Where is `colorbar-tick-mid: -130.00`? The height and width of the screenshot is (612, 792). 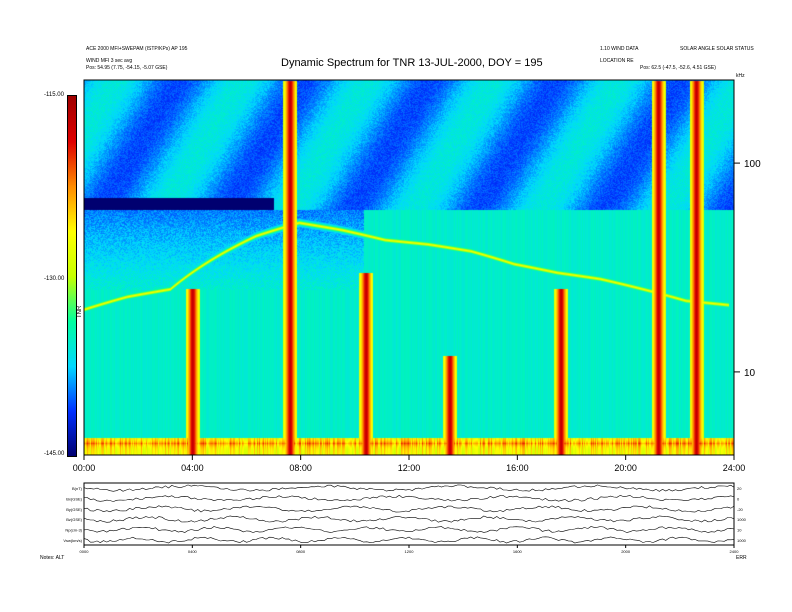 colorbar-tick-mid: -130.00 is located at coordinates (54, 279).